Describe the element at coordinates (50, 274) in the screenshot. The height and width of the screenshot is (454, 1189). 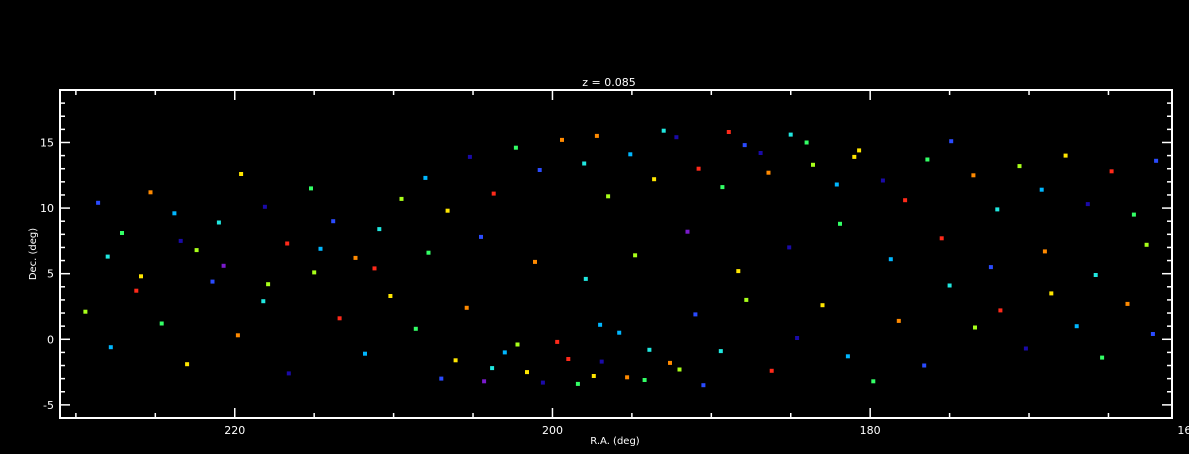
I see `y-tick-label: 5` at that location.